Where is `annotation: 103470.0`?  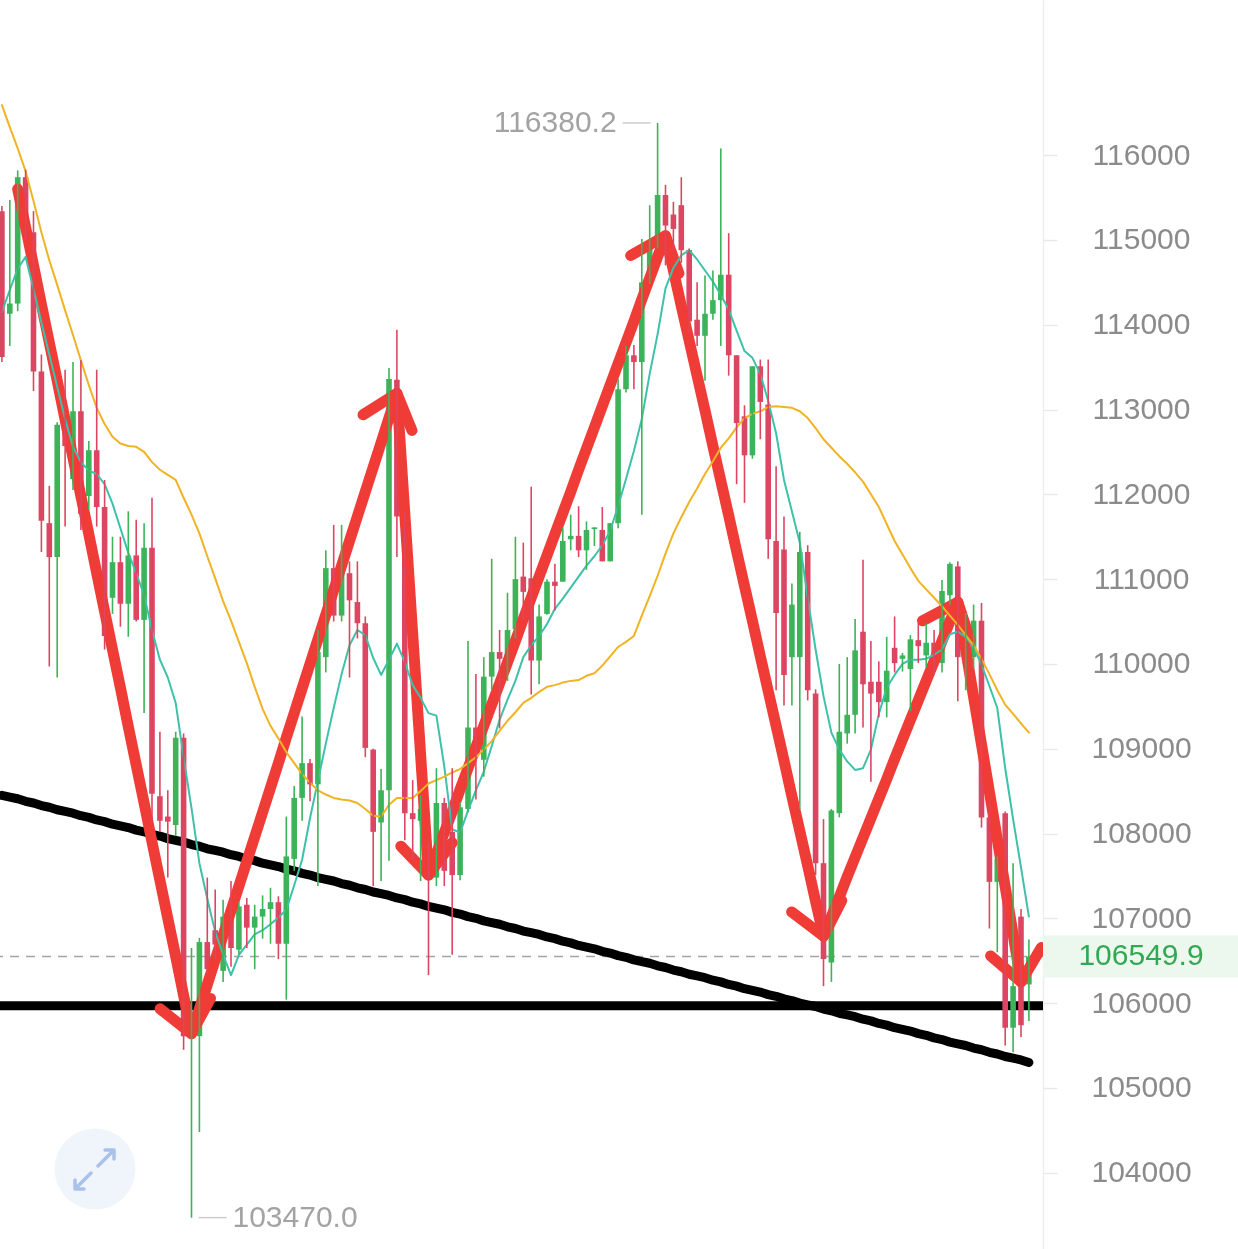
annotation: 103470.0 is located at coordinates (295, 1216).